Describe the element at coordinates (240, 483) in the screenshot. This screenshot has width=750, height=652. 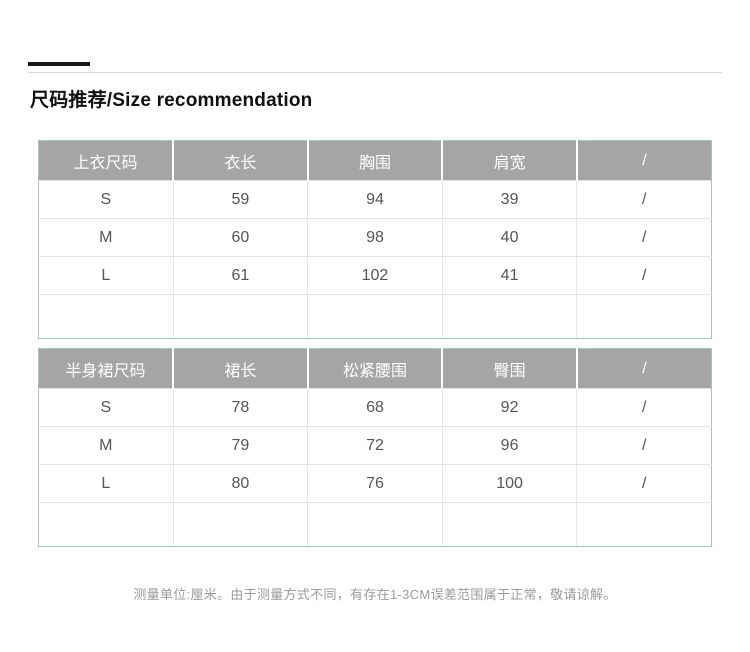
I see `table-cell: 80` at that location.